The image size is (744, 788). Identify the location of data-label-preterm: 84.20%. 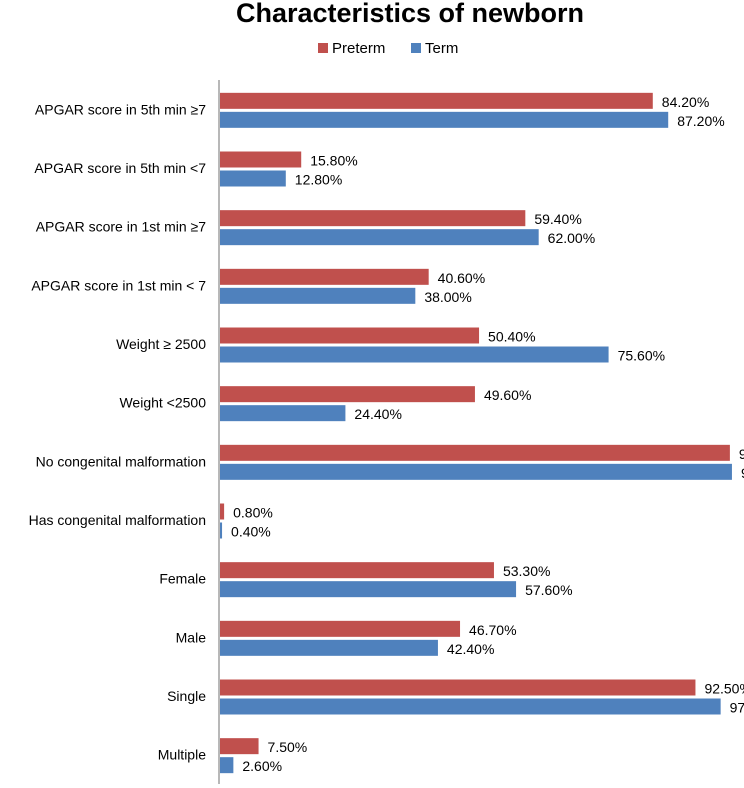
(685, 102).